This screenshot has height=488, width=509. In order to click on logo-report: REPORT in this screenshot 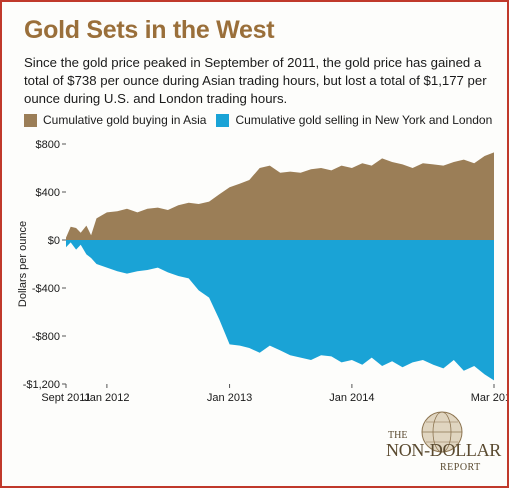, I will do `click(460, 467)`.